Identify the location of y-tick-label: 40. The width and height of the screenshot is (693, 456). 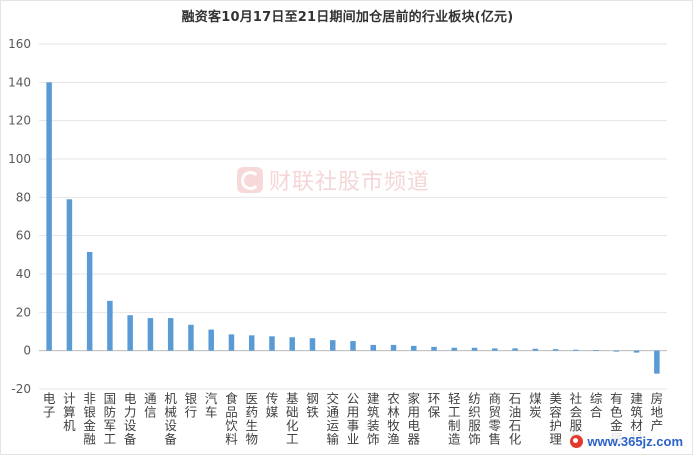
(23, 274).